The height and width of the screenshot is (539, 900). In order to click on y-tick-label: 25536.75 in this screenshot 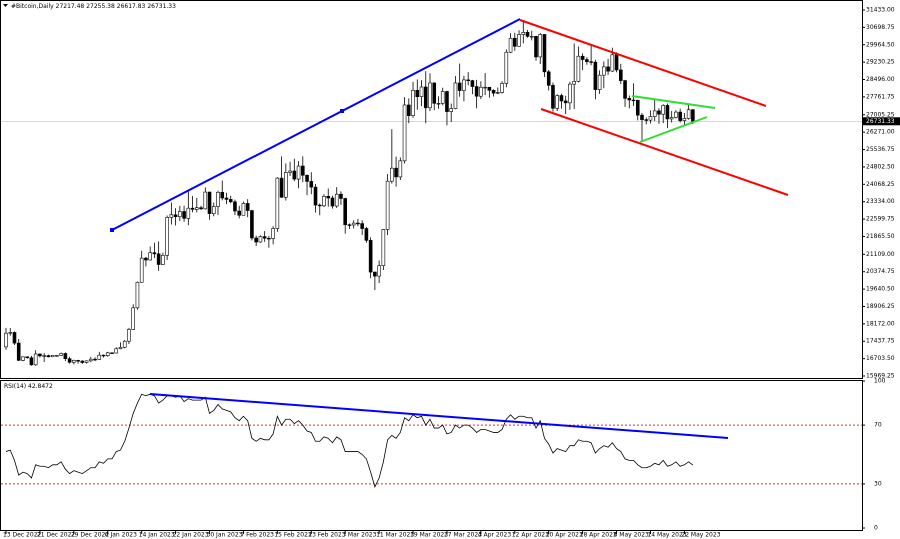, I will do `click(880, 149)`.